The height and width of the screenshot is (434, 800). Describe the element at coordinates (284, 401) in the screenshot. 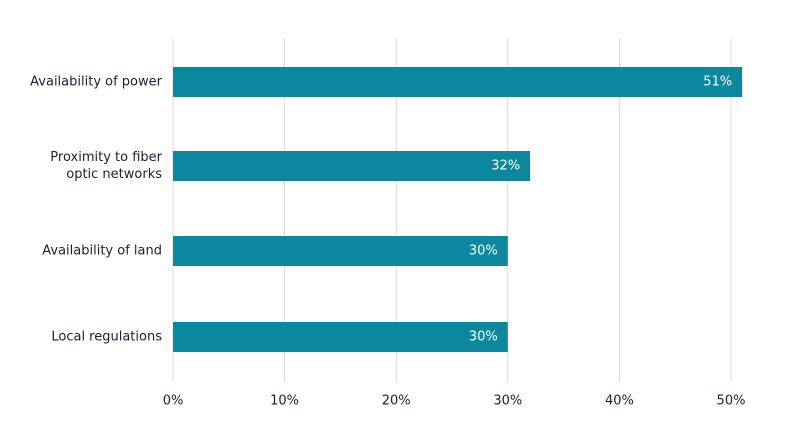

I see `x-tick-label: 10%` at that location.